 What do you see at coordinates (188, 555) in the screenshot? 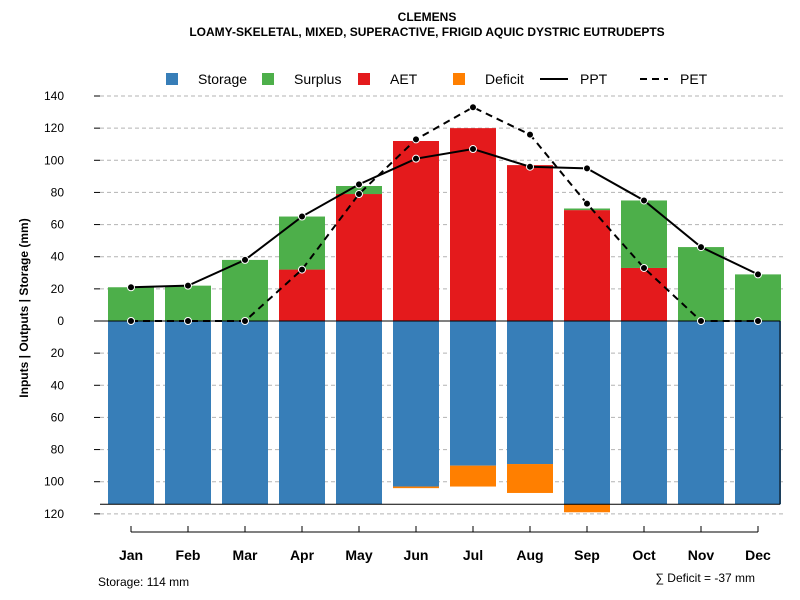
I see `x-tick-label: Feb` at bounding box center [188, 555].